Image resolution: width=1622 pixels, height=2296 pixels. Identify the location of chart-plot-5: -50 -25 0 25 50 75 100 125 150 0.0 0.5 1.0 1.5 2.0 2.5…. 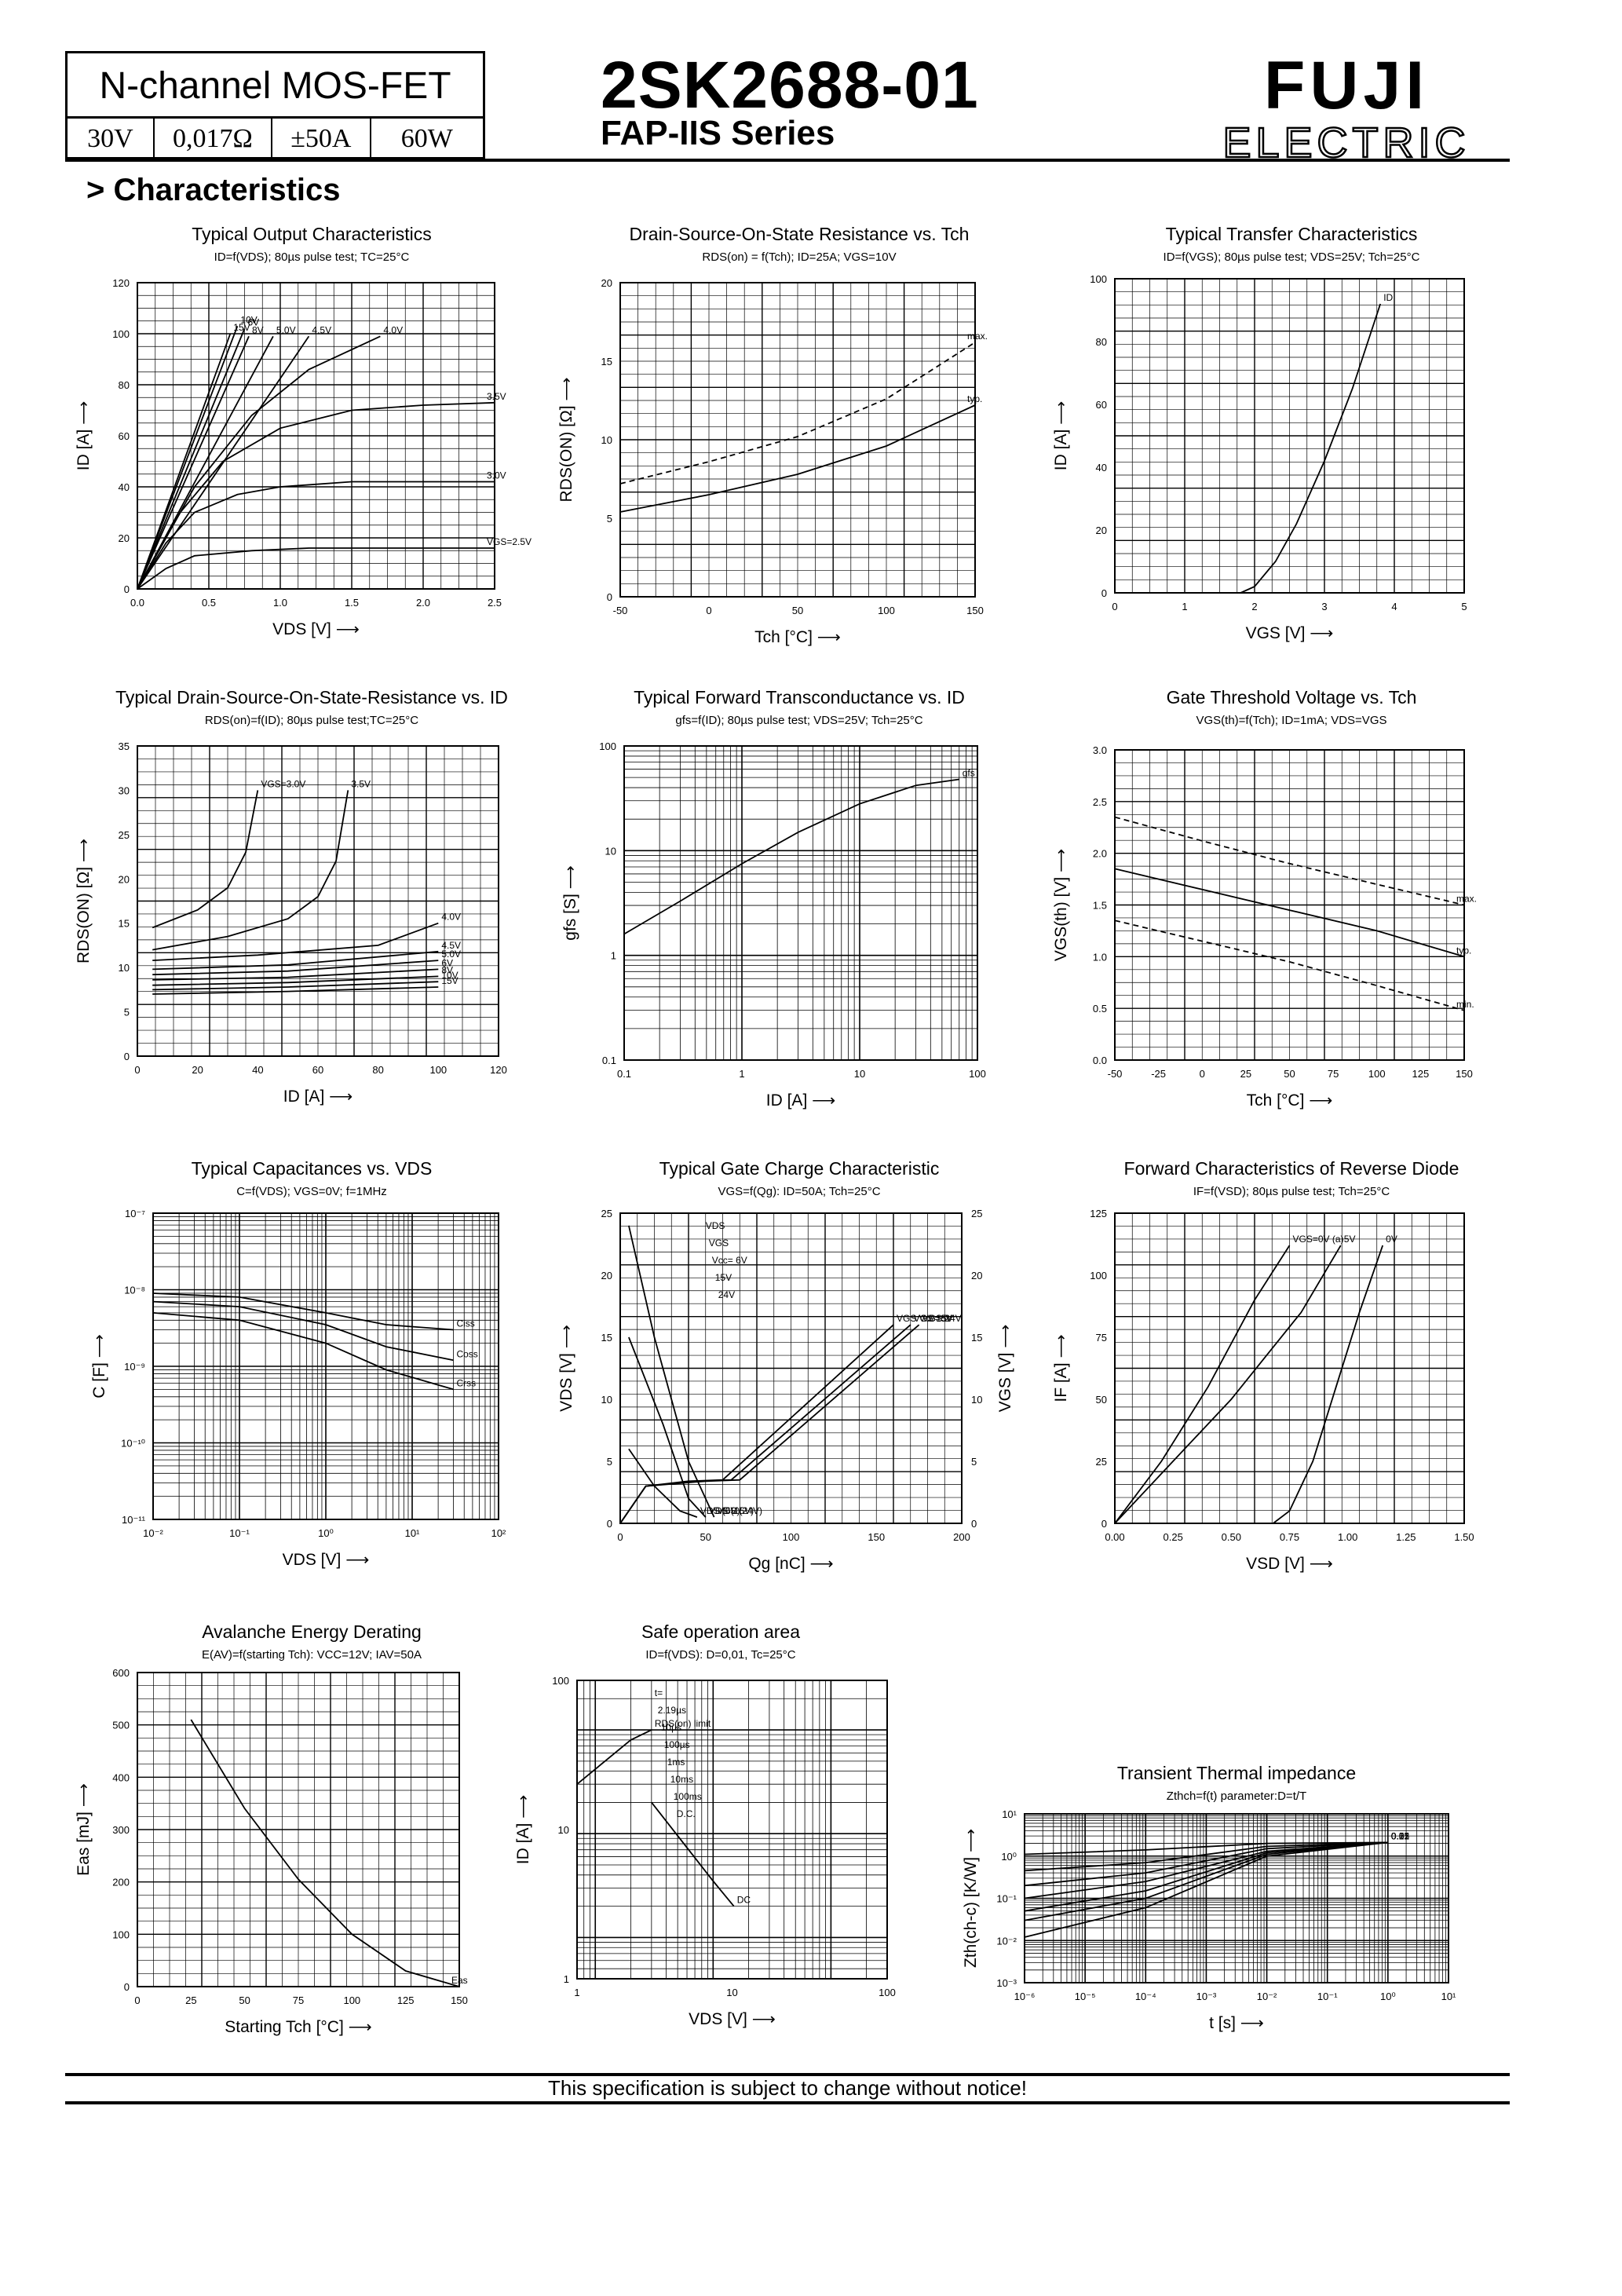
(1264, 927).